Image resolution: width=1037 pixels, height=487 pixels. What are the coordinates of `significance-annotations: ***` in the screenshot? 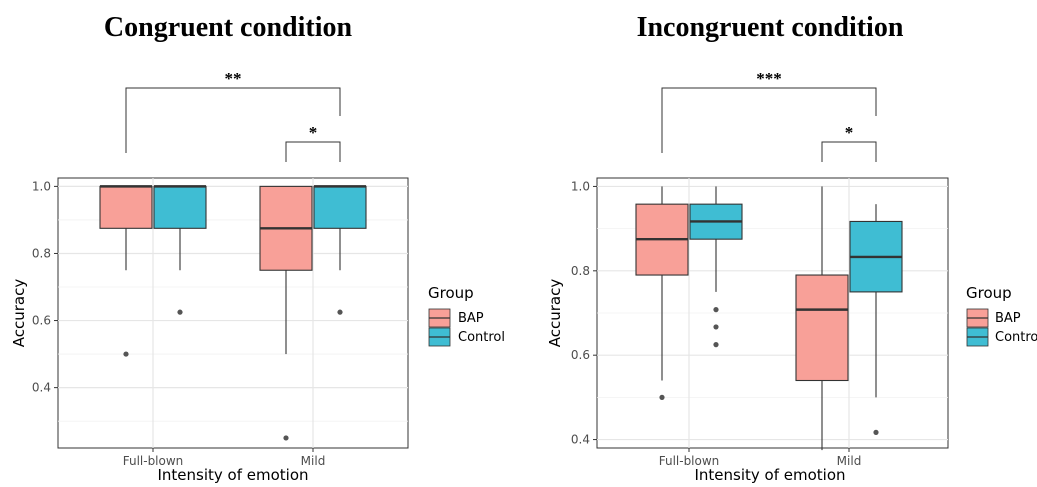 It's located at (233, 115).